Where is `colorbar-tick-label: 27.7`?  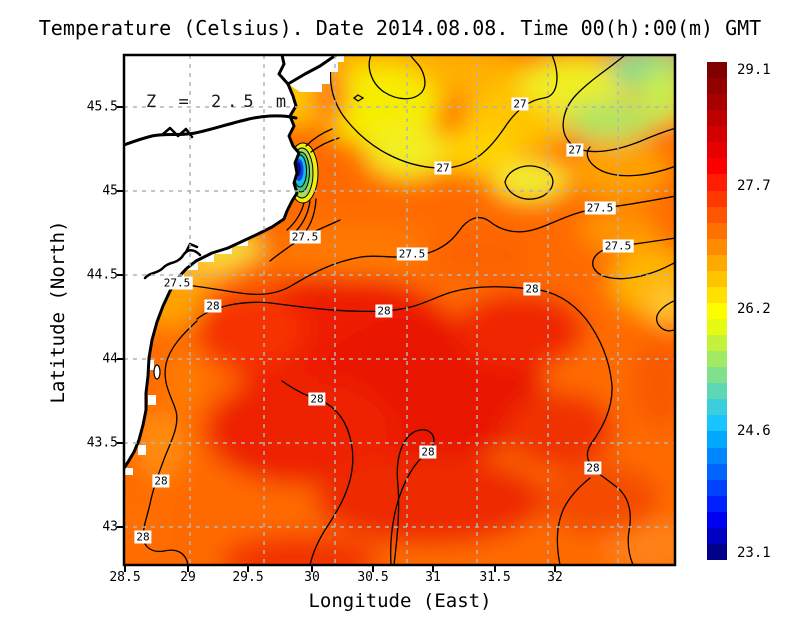 colorbar-tick-label: 27.7 is located at coordinates (754, 186).